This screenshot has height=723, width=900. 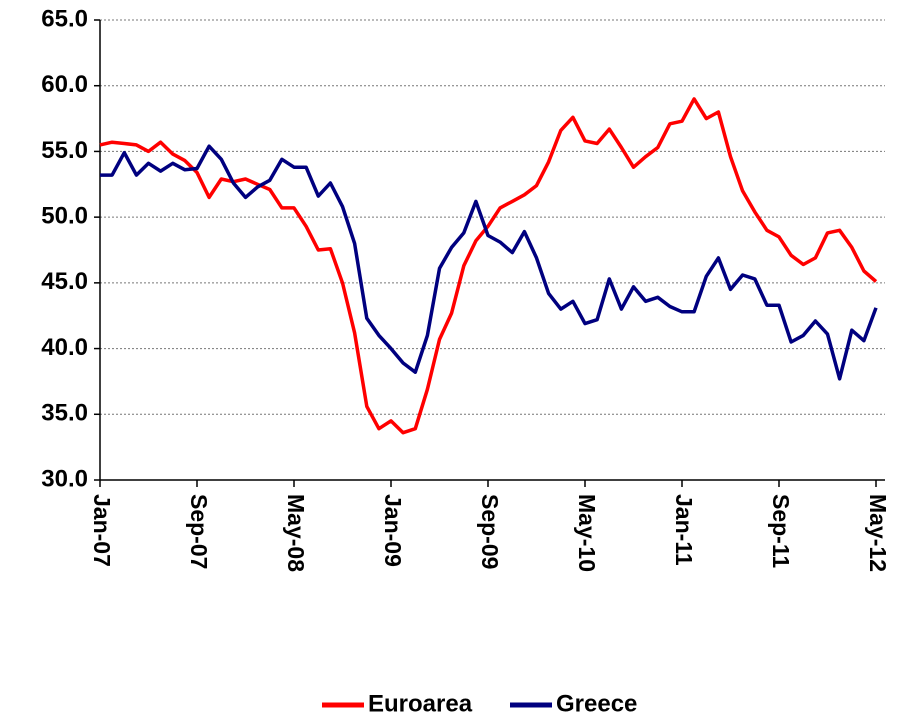 I want to click on y-tick-label: 40.0, so click(x=64, y=347).